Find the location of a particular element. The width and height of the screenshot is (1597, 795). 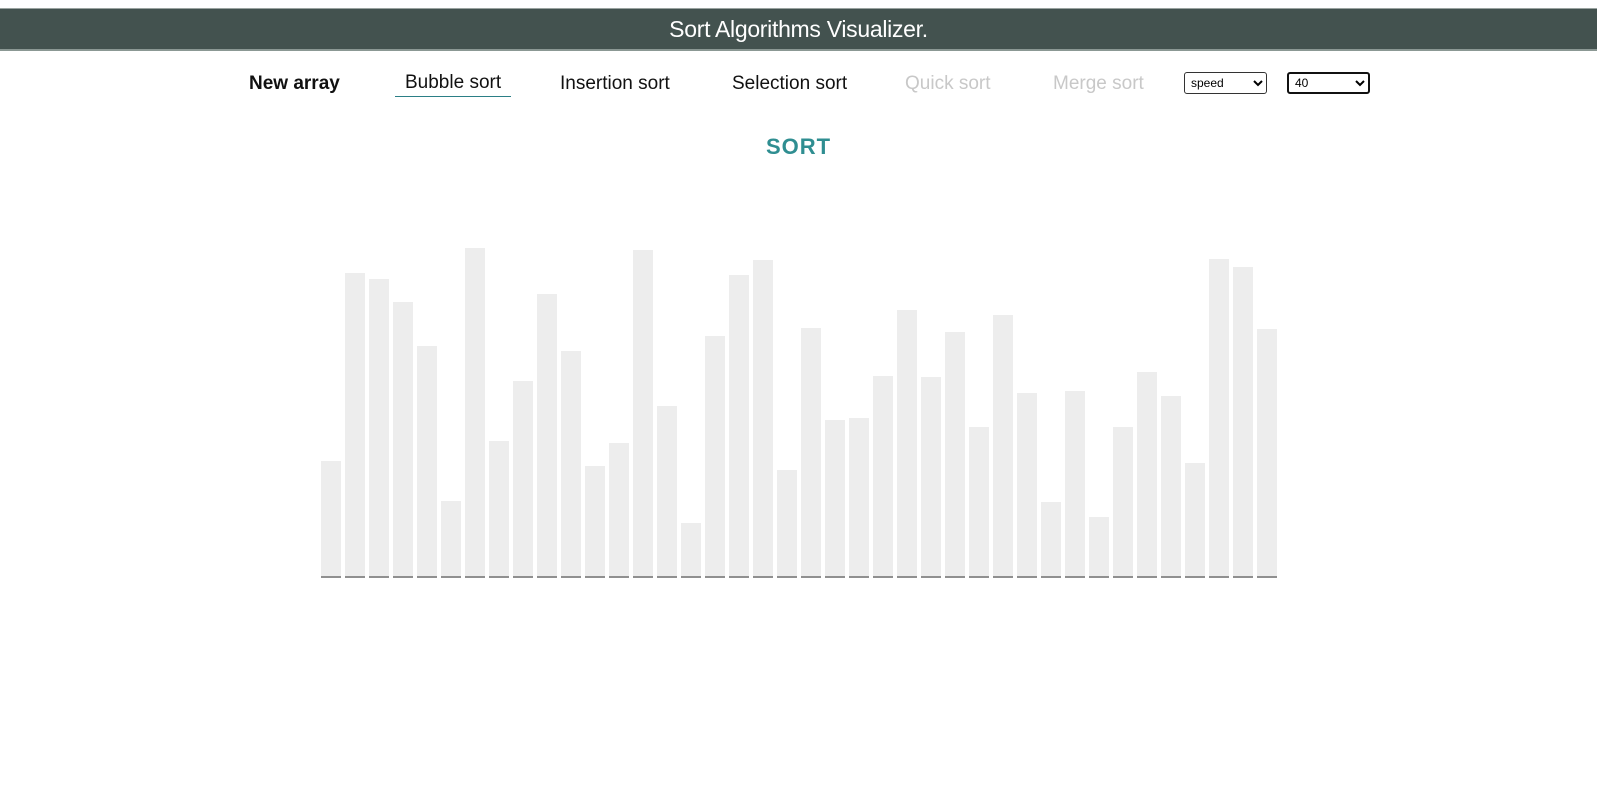

header-divider is located at coordinates (798, 50).